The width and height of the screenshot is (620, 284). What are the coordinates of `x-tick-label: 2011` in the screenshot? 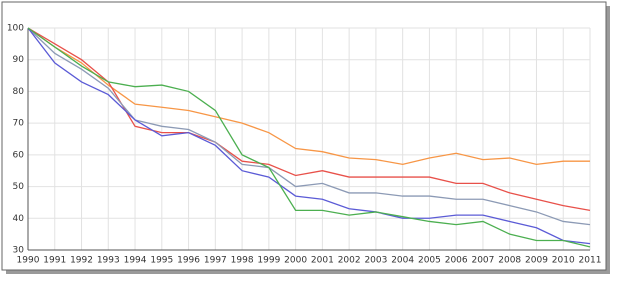 It's located at (590, 261).